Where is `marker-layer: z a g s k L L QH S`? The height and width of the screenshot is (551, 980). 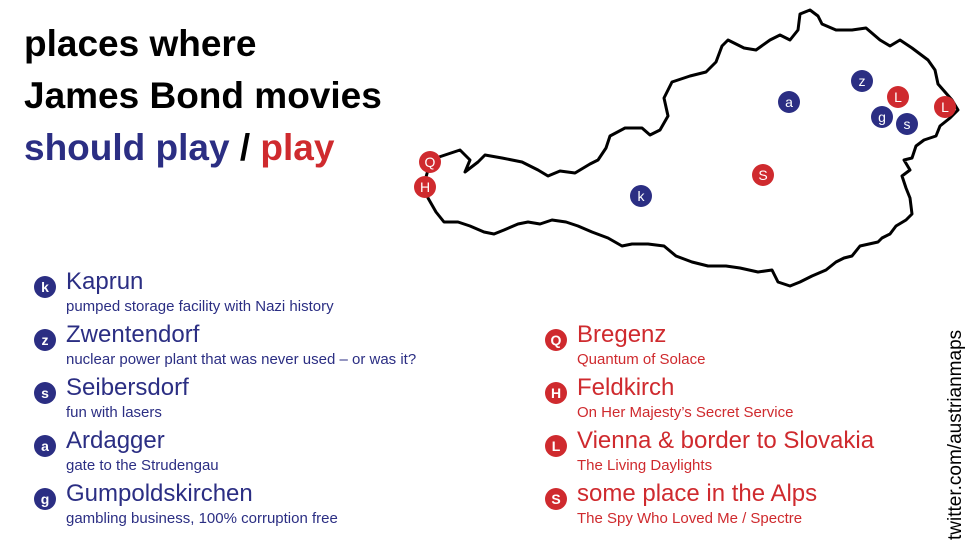
marker-layer: z a g s k L L QH S is located at coordinates (685, 138).